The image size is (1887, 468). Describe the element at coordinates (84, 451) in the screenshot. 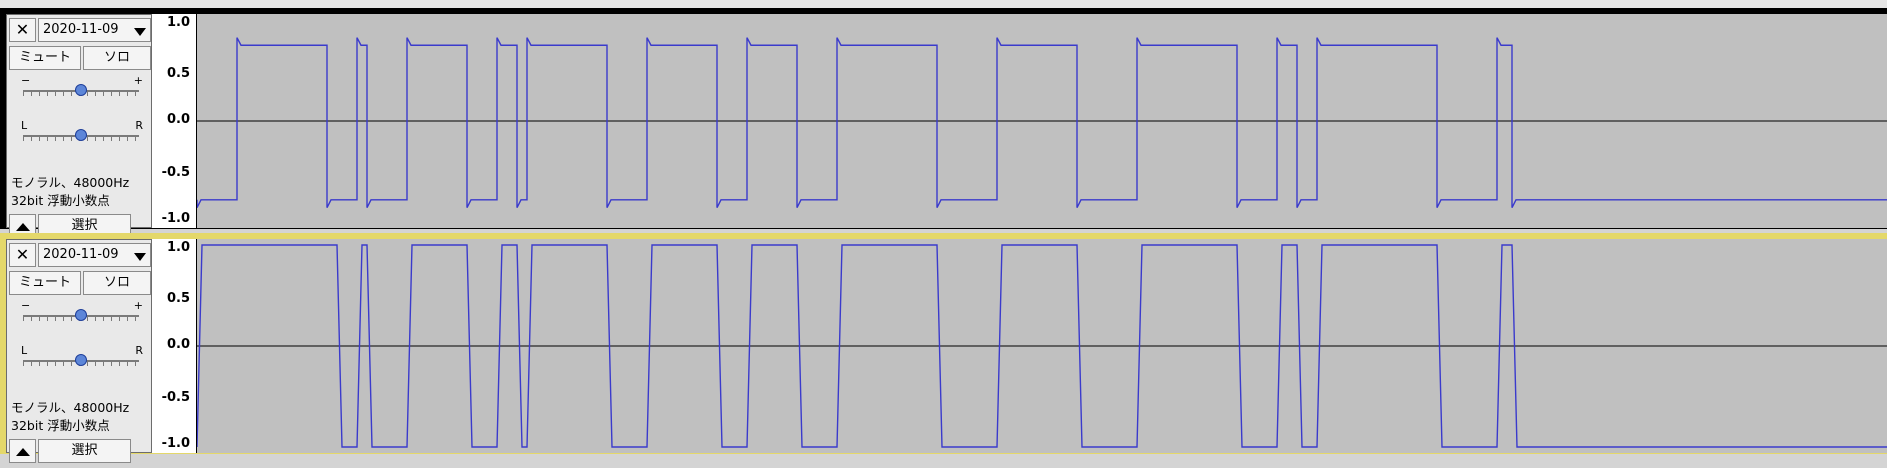

I see `select-track-button: 選択` at that location.